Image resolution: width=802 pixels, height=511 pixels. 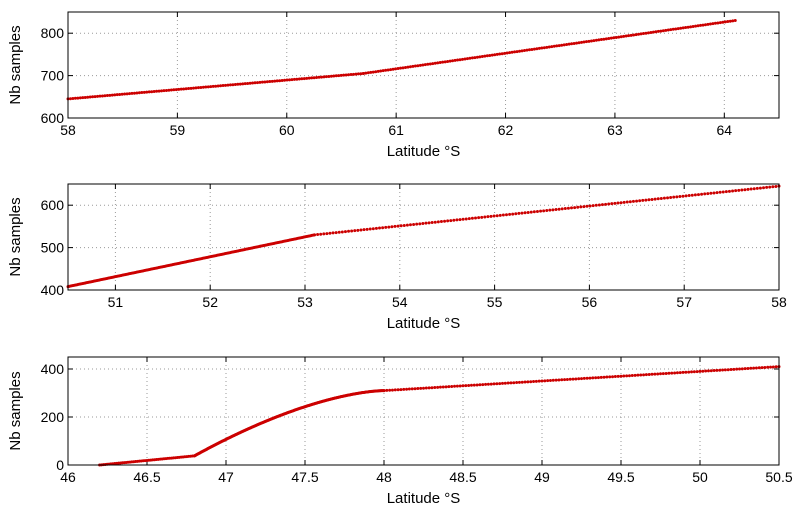 What do you see at coordinates (53, 118) in the screenshot?
I see `y-tick-label: 600` at bounding box center [53, 118].